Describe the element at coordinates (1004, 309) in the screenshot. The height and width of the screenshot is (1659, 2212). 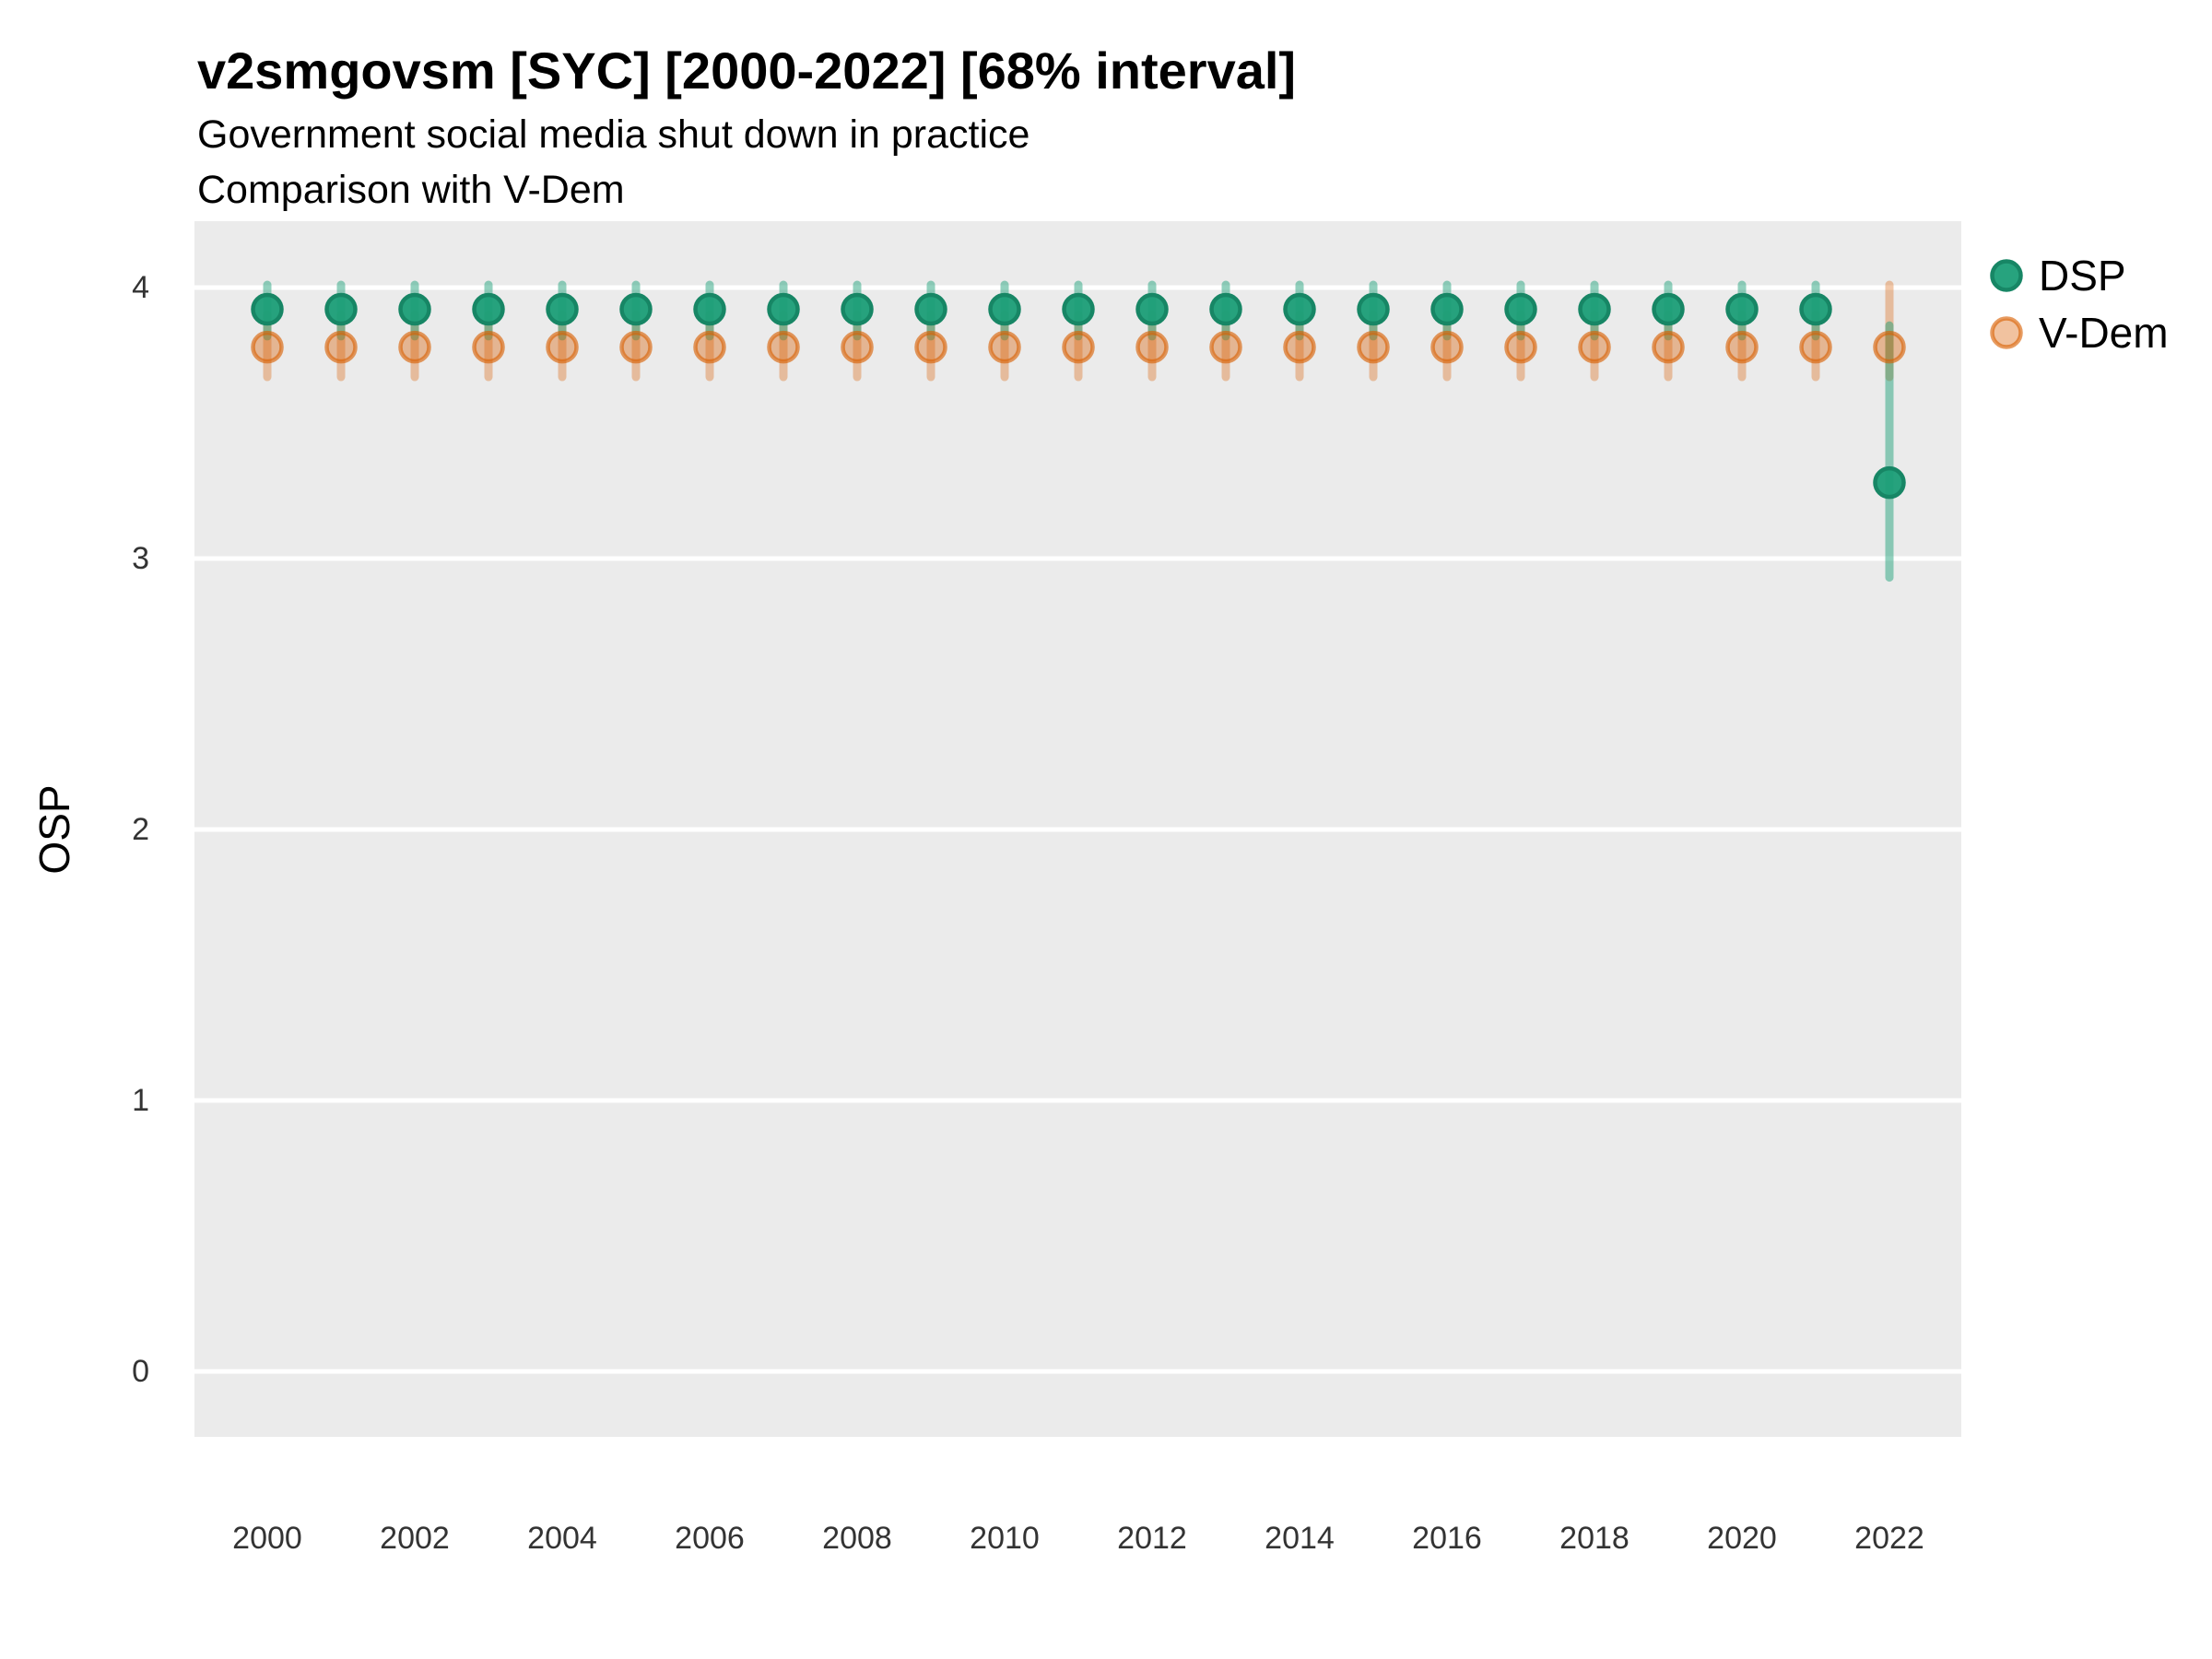
I see `point-dsp-2010` at that location.